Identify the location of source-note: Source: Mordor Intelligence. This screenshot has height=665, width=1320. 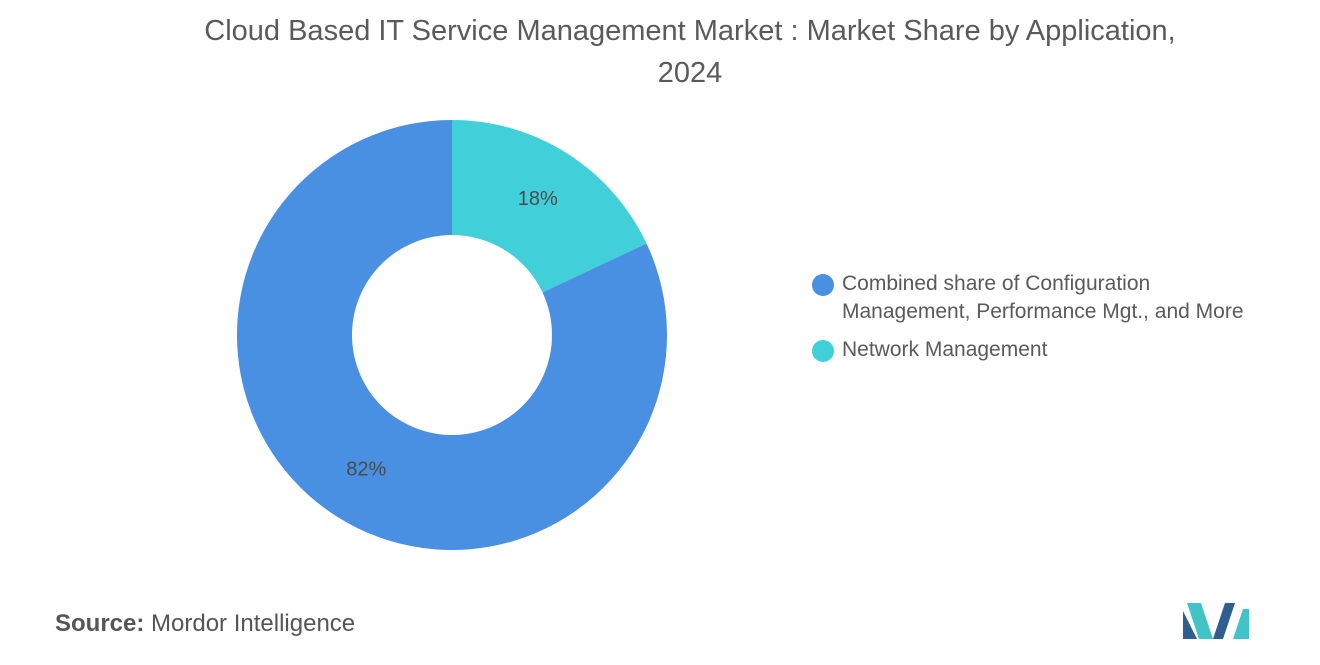
(205, 624).